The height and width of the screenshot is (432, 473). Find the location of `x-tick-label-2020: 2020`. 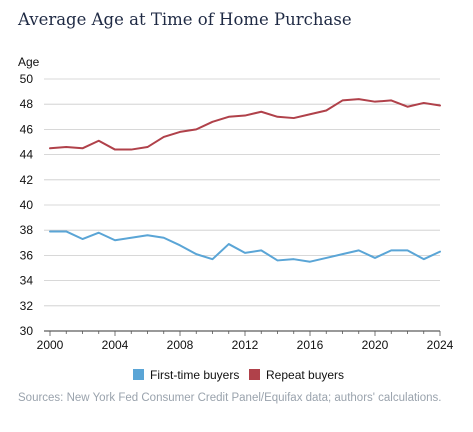

x-tick-label-2020: 2020 is located at coordinates (375, 345).